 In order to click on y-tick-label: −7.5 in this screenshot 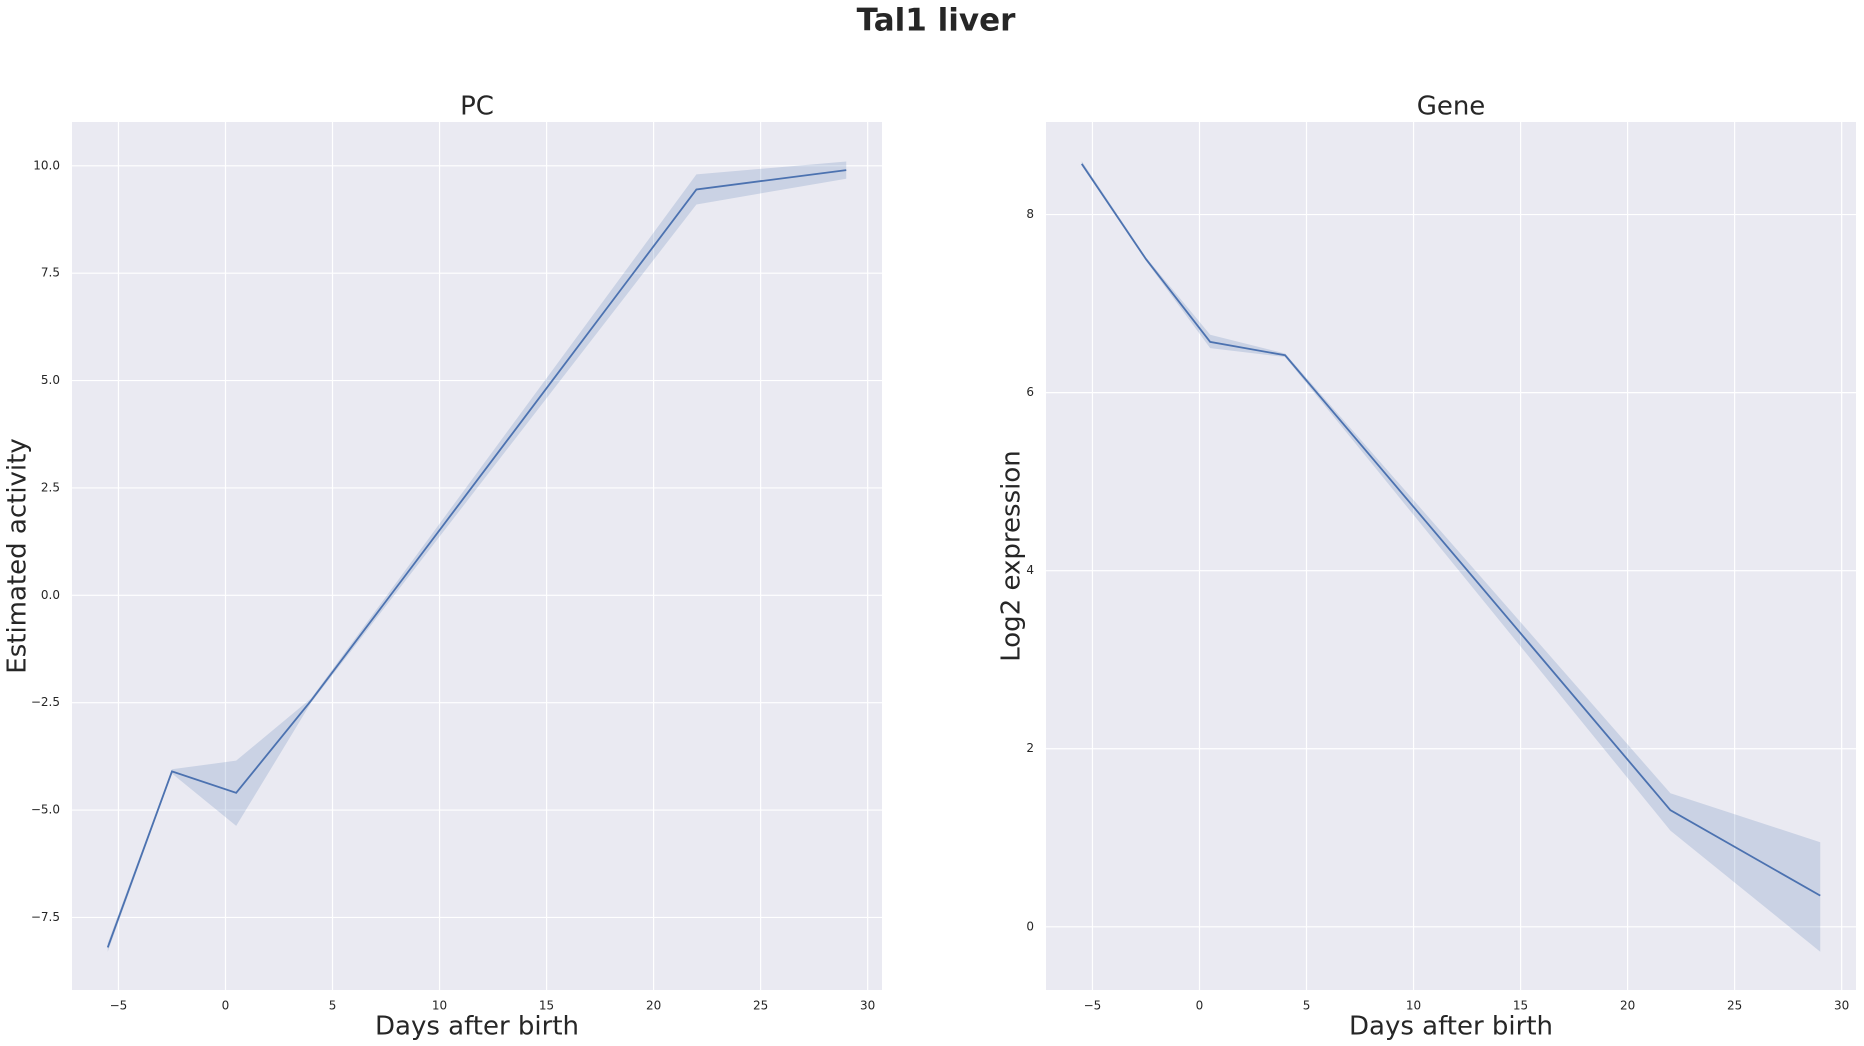, I will do `click(45, 917)`.